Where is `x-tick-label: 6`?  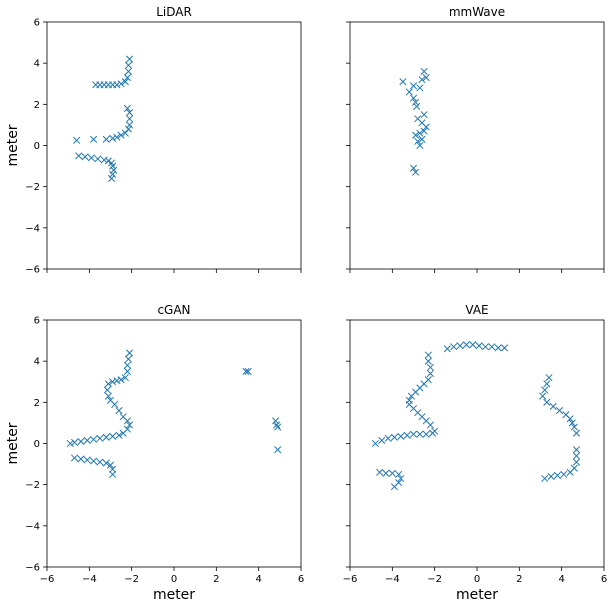
x-tick-label: 6 is located at coordinates (301, 579).